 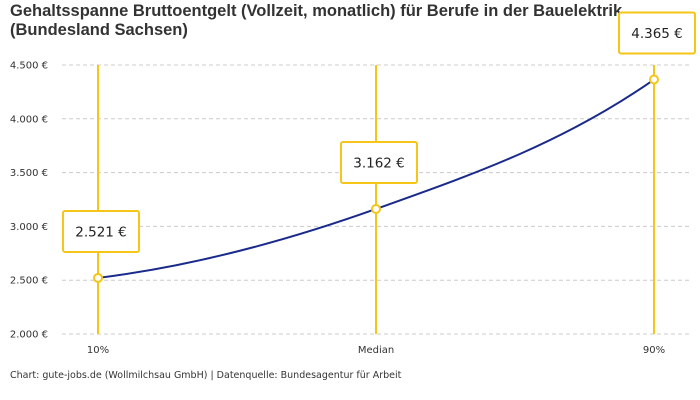 What do you see at coordinates (29, 335) in the screenshot?
I see `y-tick-label: 2.000 €` at bounding box center [29, 335].